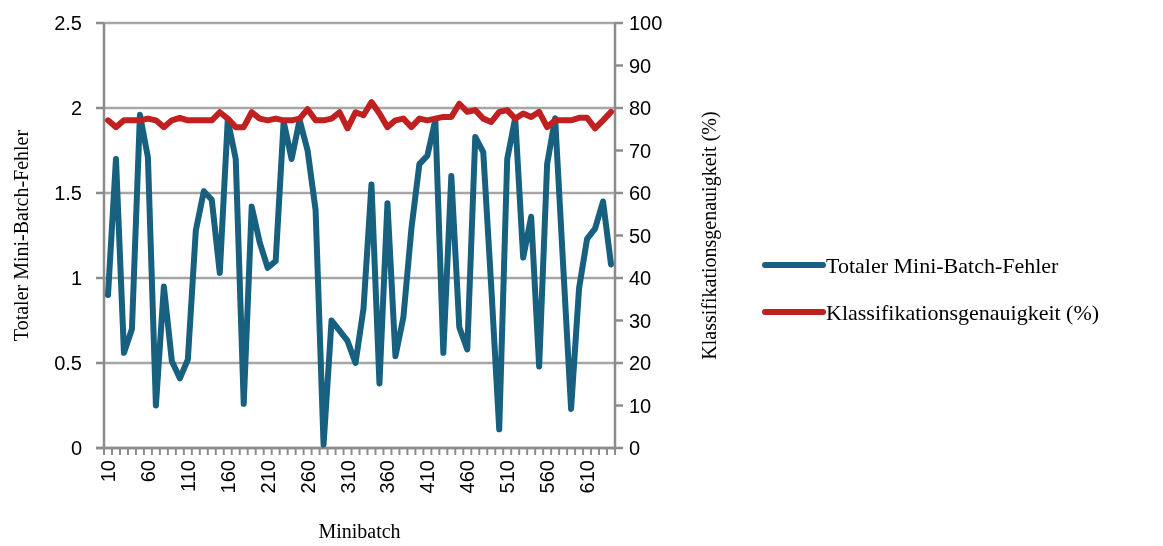 The height and width of the screenshot is (546, 1163). Describe the element at coordinates (387, 477) in the screenshot. I see `x-tick-label: 360` at that location.